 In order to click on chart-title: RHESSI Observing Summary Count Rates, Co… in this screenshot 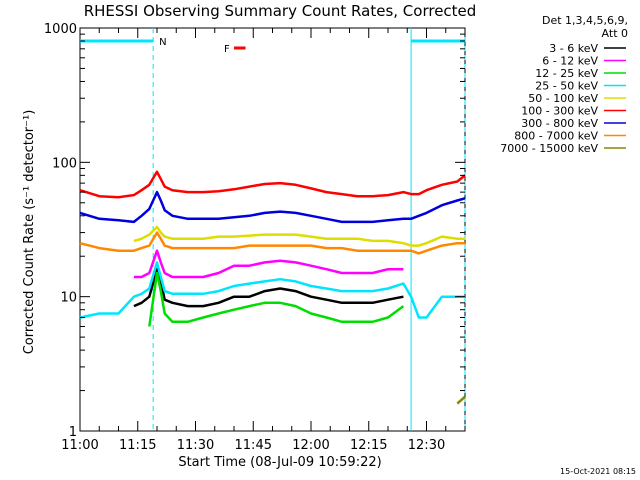, I will do `click(280, 11)`.